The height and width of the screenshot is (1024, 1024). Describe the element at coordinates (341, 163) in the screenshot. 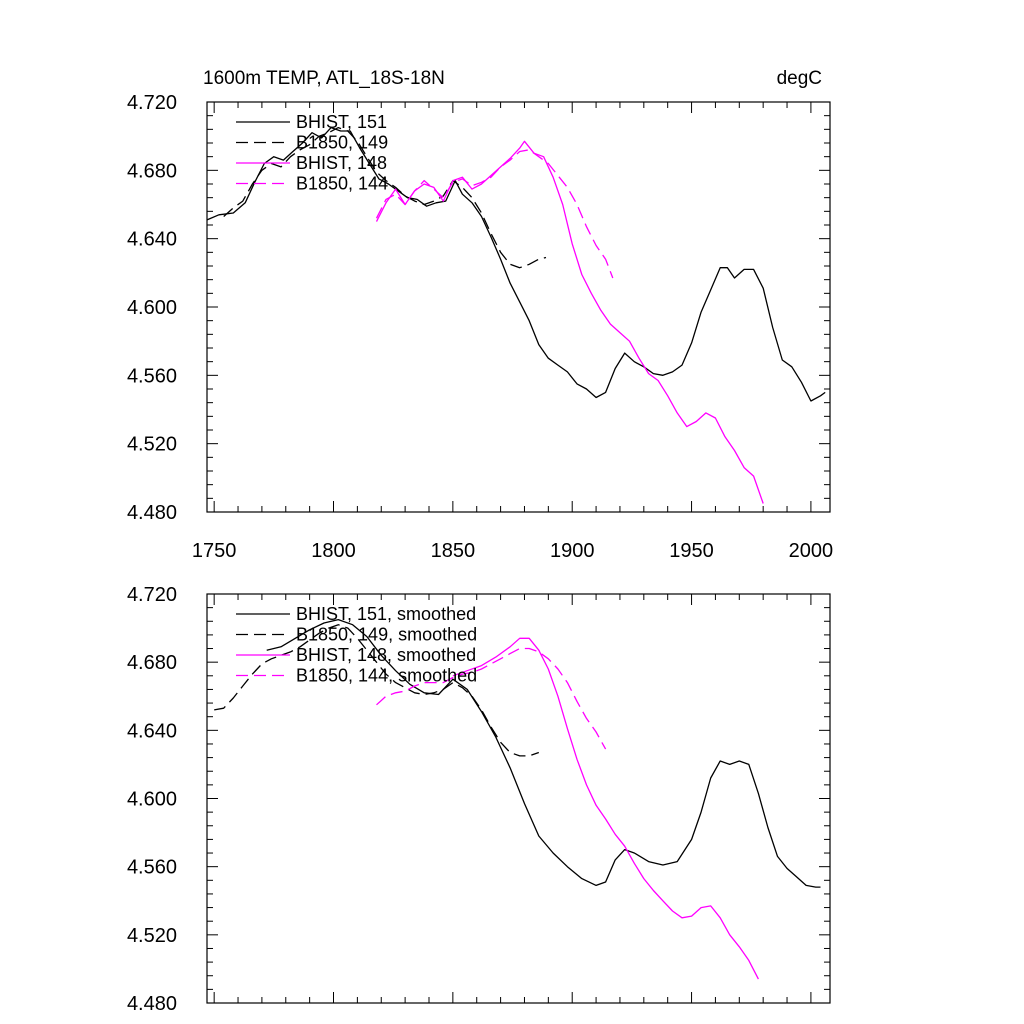

I see `legend-label: BHIST, 148` at that location.